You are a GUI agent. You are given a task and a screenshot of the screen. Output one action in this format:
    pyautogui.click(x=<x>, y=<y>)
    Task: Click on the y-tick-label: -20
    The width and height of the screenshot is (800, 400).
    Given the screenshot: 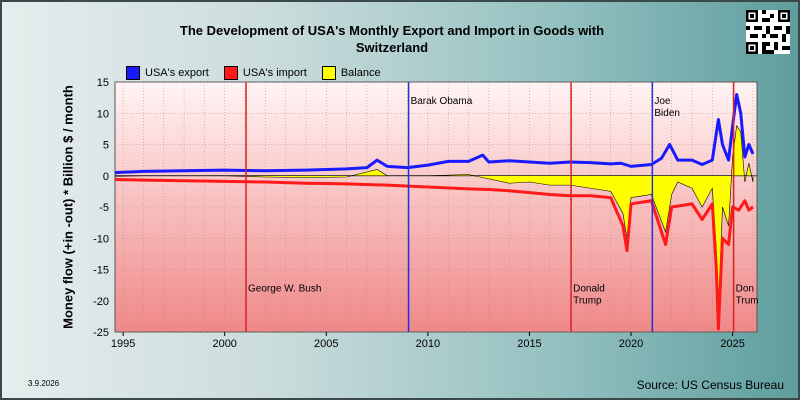 What is the action you would take?
    pyautogui.click(x=101, y=302)
    